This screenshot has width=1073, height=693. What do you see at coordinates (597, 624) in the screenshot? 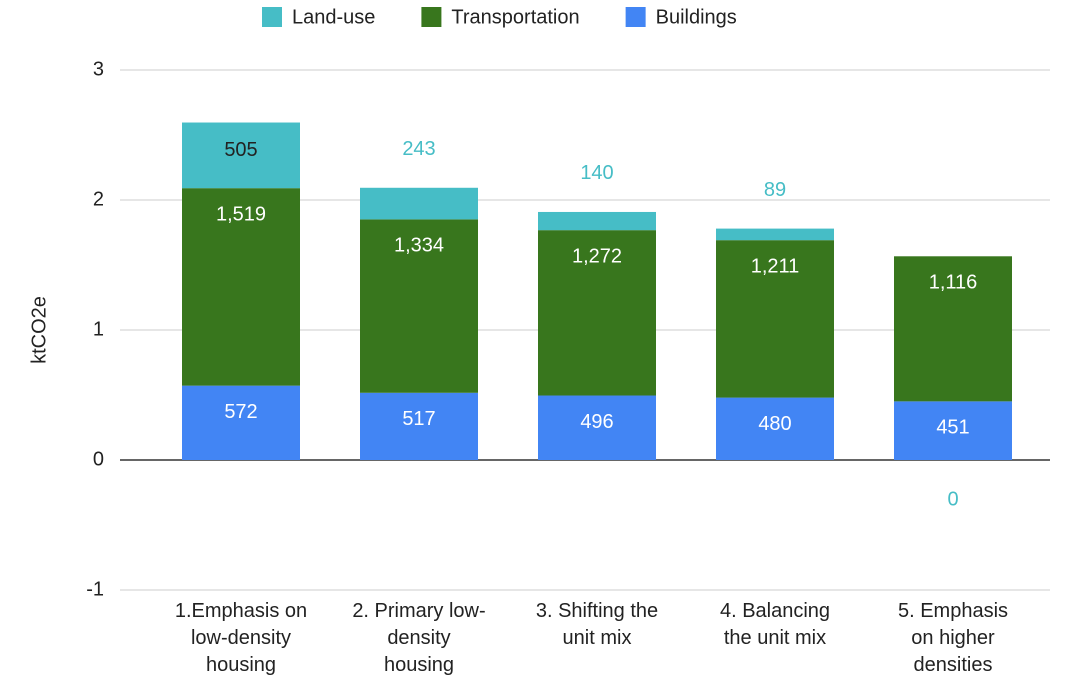
I see `x-tick-label: 3. Shifting the unit mix` at bounding box center [597, 624].